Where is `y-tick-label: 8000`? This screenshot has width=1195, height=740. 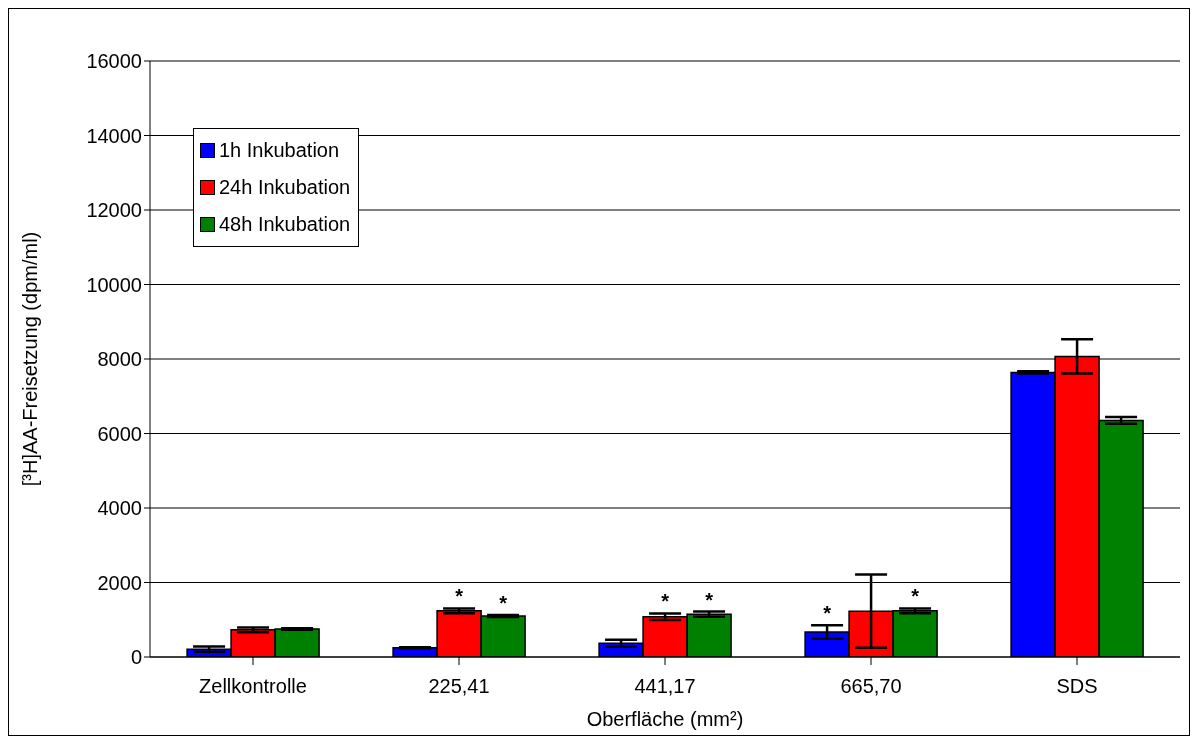 y-tick-label: 8000 is located at coordinates (119, 359).